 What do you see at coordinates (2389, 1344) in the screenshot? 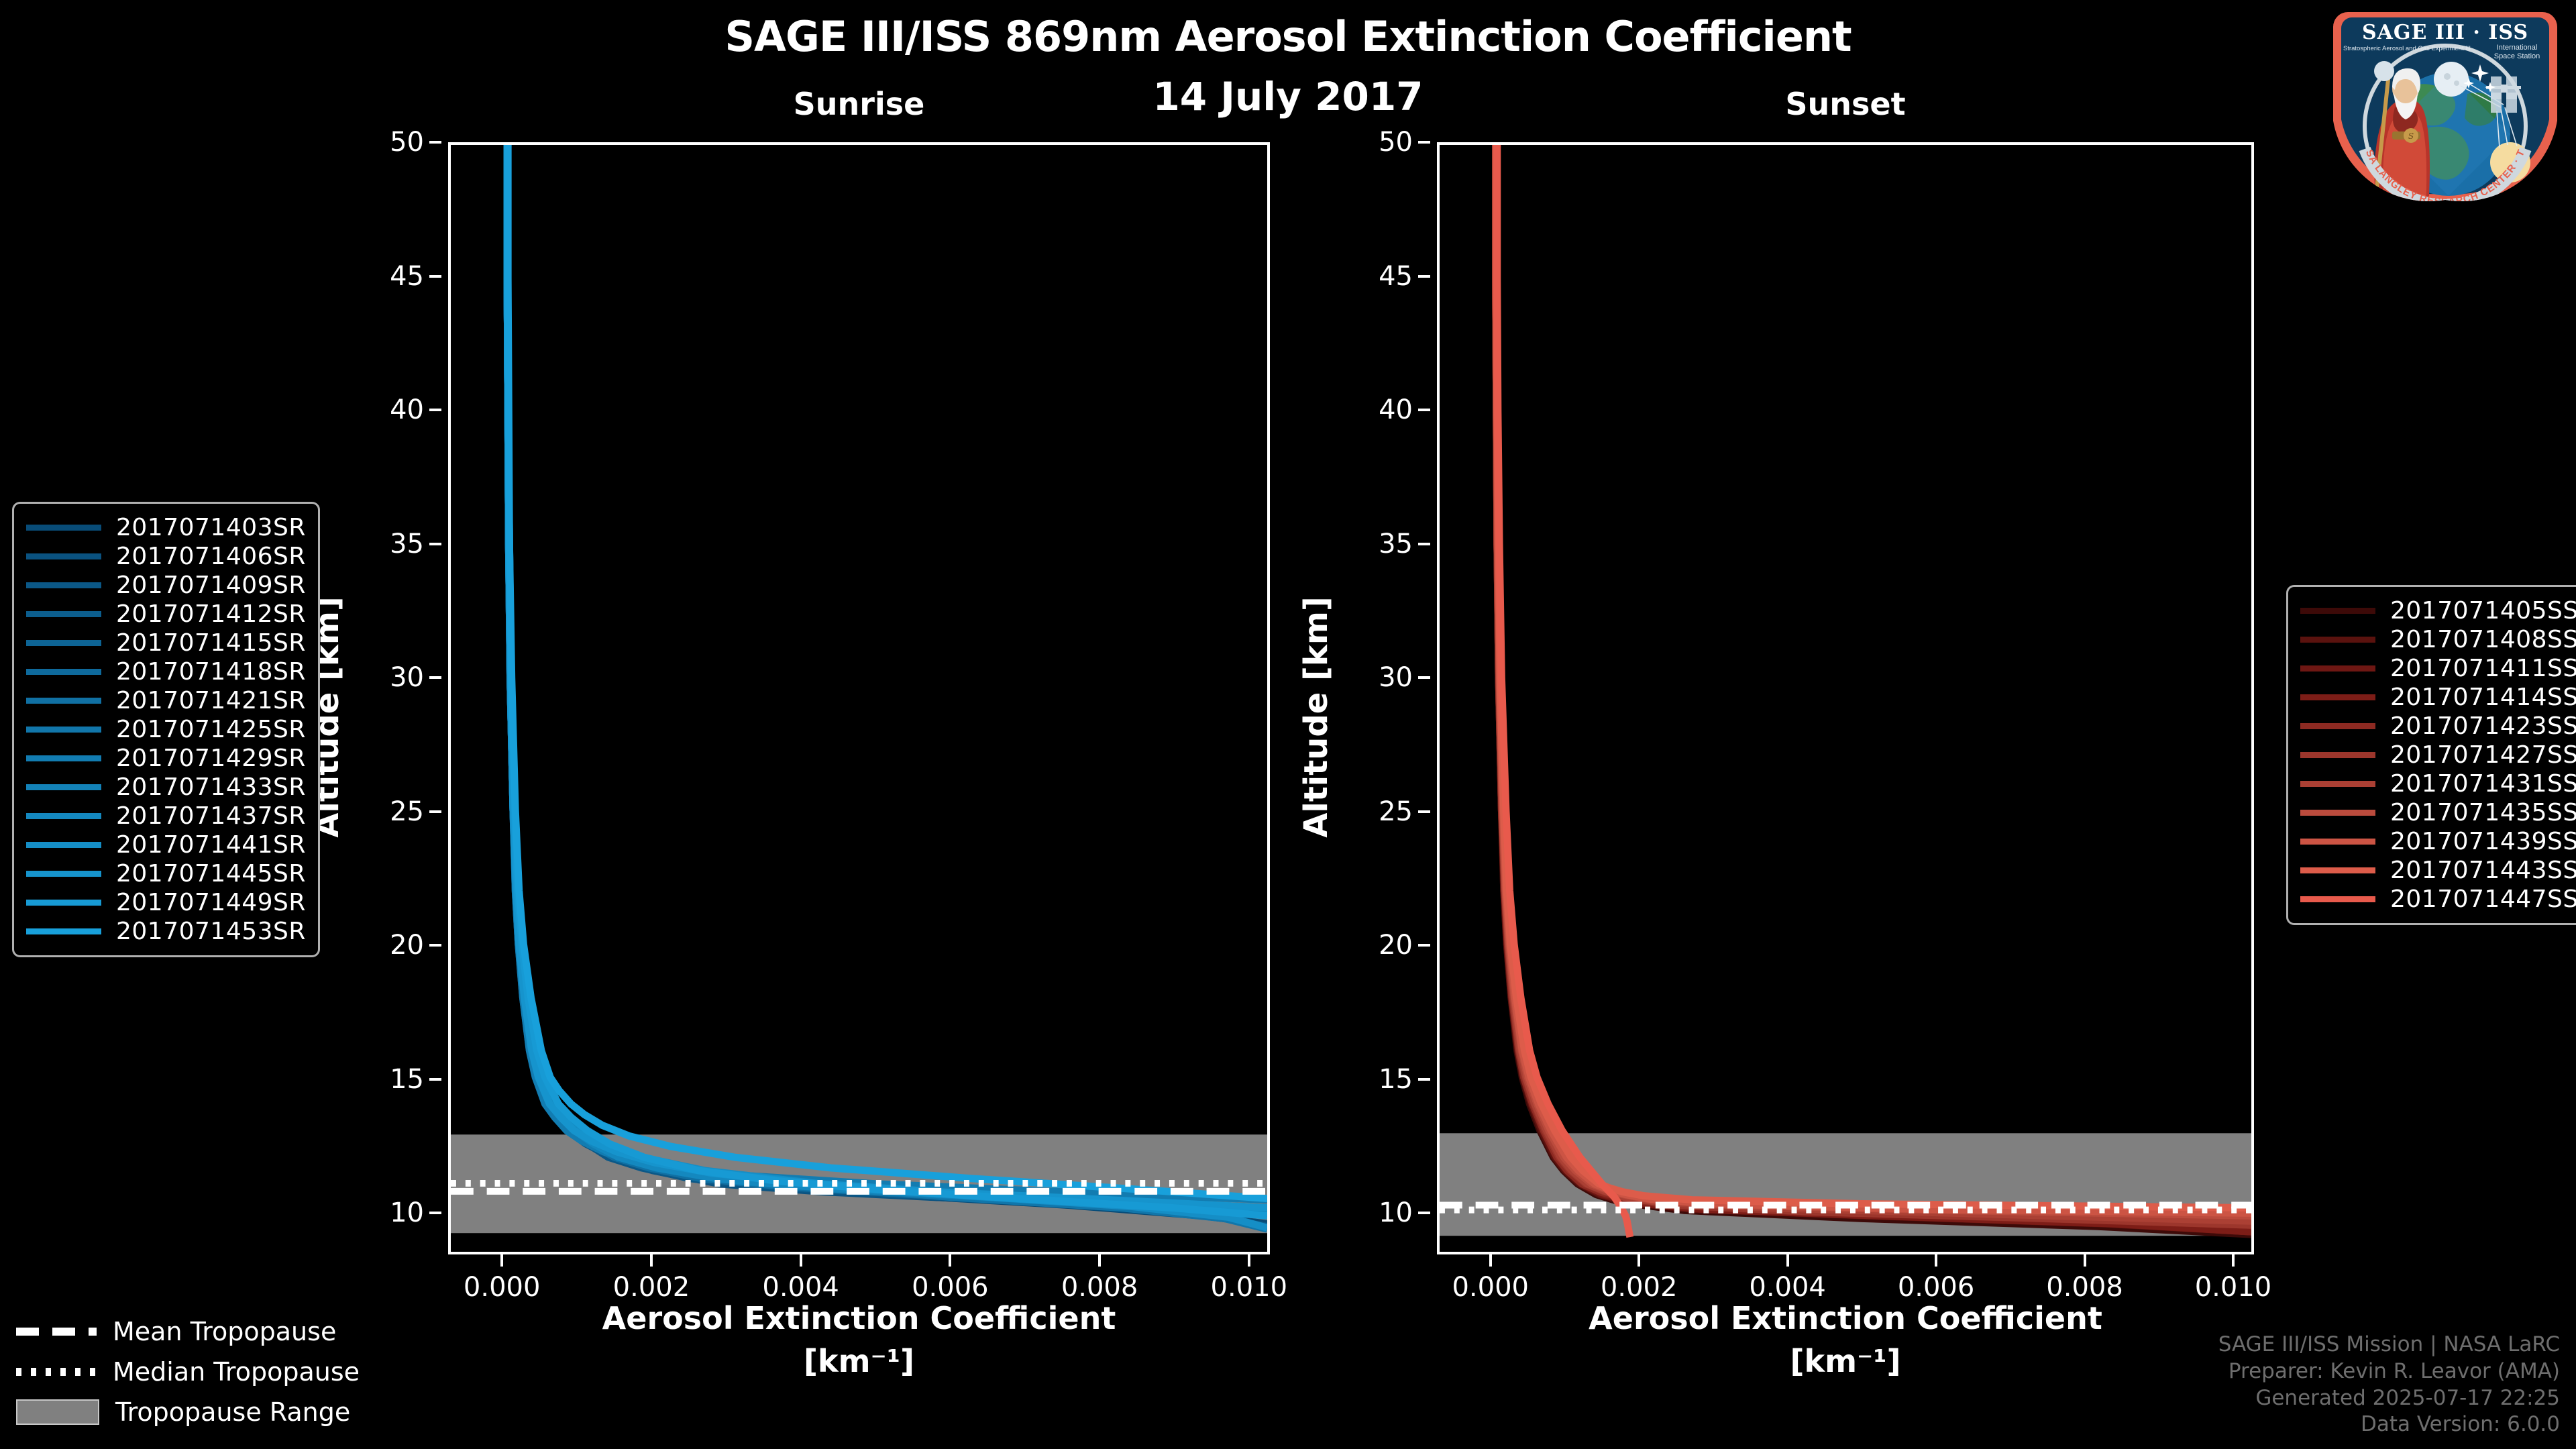
I see `credits-mission: SAGE III/ISS Mission | NASA LaRC` at bounding box center [2389, 1344].